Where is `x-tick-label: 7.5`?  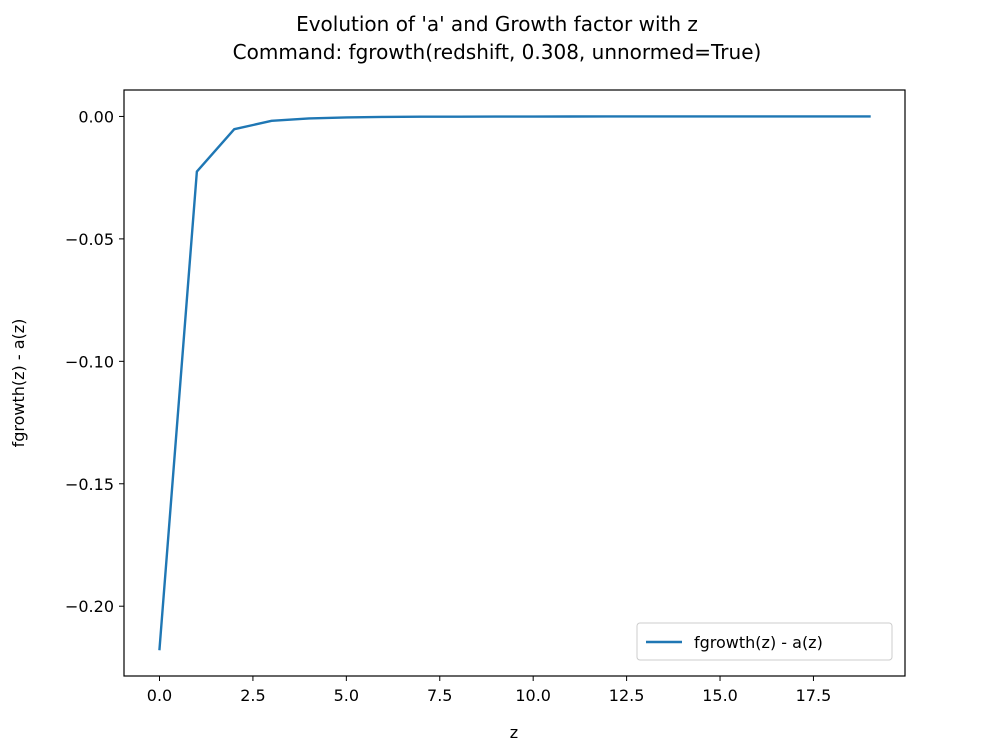
x-tick-label: 7.5 is located at coordinates (439, 695).